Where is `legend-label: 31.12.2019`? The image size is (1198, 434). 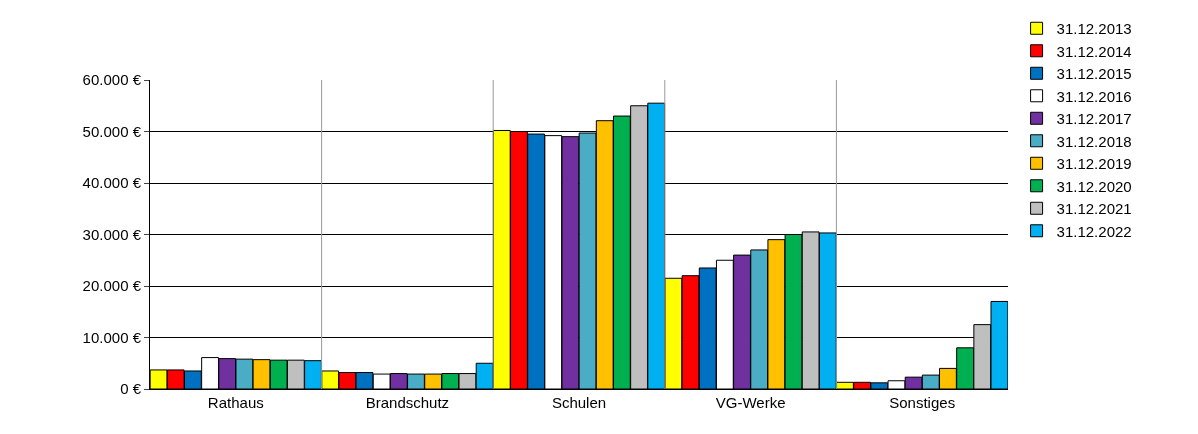 legend-label: 31.12.2019 is located at coordinates (1094, 164).